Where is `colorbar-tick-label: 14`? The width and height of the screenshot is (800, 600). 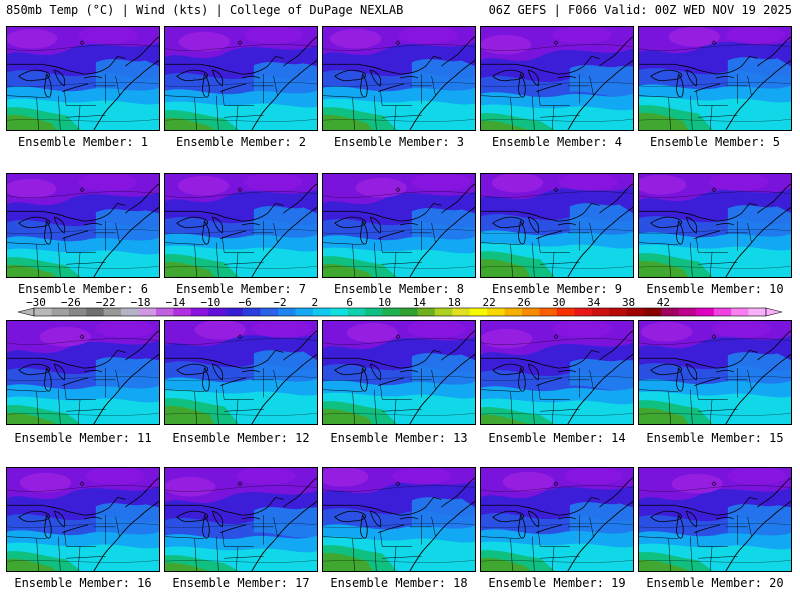
colorbar-tick-label: 14 is located at coordinates (420, 302).